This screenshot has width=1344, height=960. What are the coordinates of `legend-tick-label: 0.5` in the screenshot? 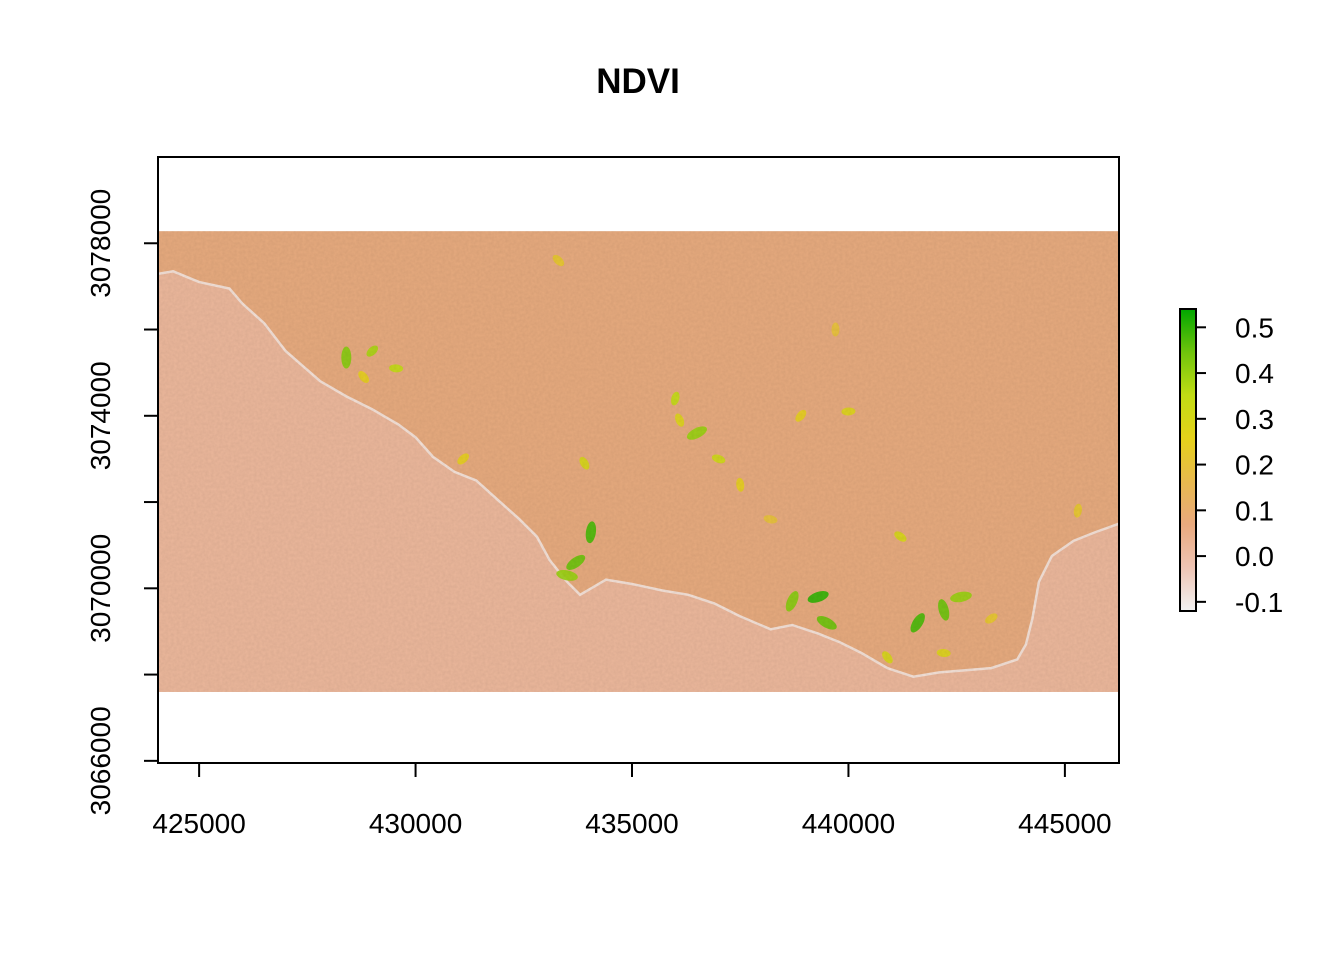 It's located at (1254, 327).